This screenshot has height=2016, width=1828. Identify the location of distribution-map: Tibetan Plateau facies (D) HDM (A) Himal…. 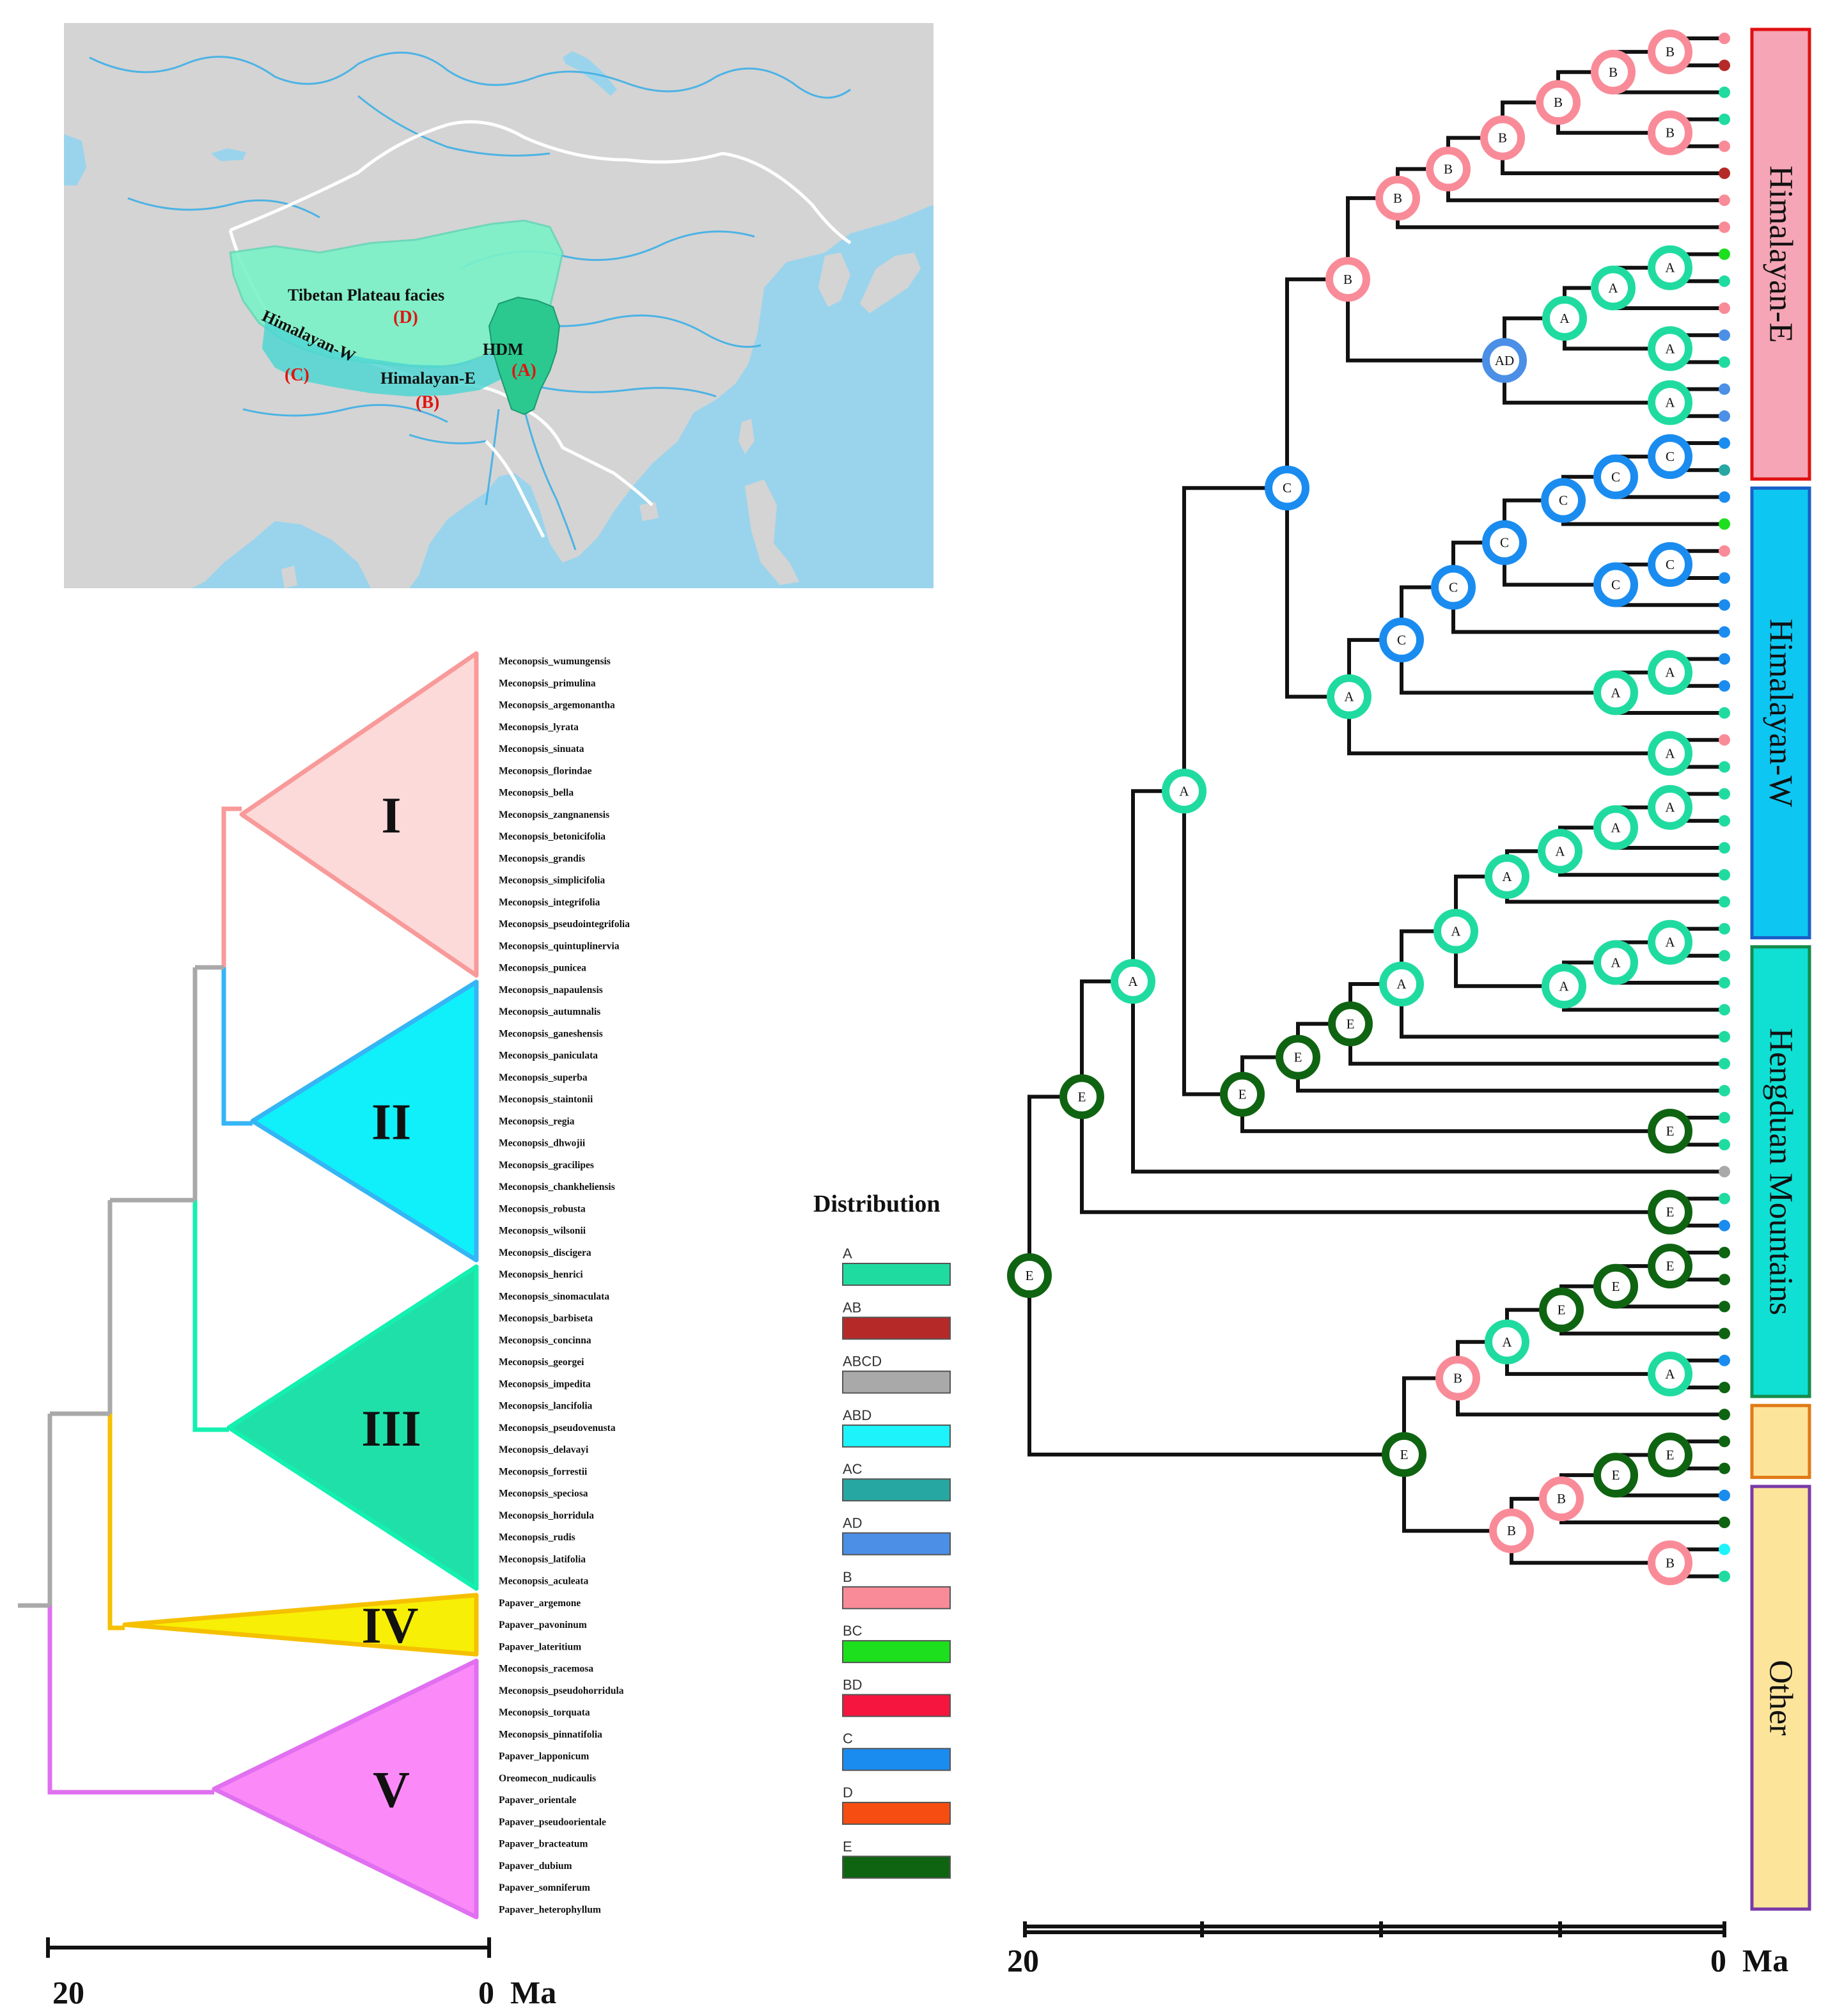
(499, 306).